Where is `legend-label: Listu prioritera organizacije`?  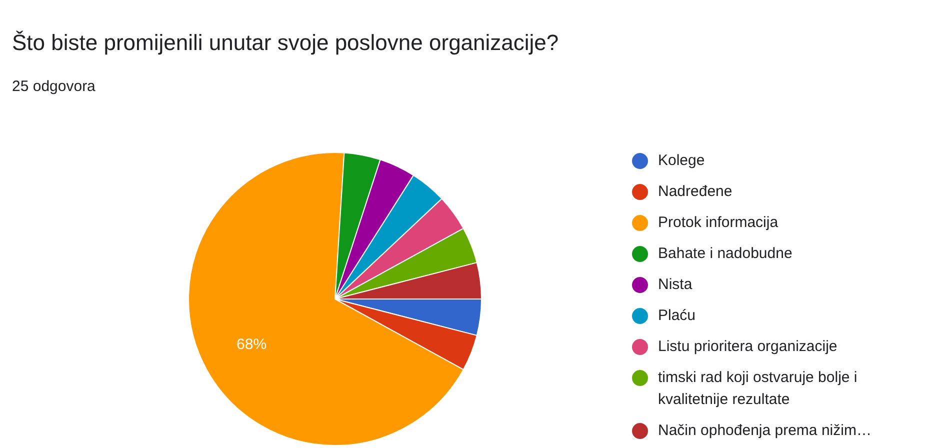
legend-label: Listu prioritera organizacije is located at coordinates (748, 347).